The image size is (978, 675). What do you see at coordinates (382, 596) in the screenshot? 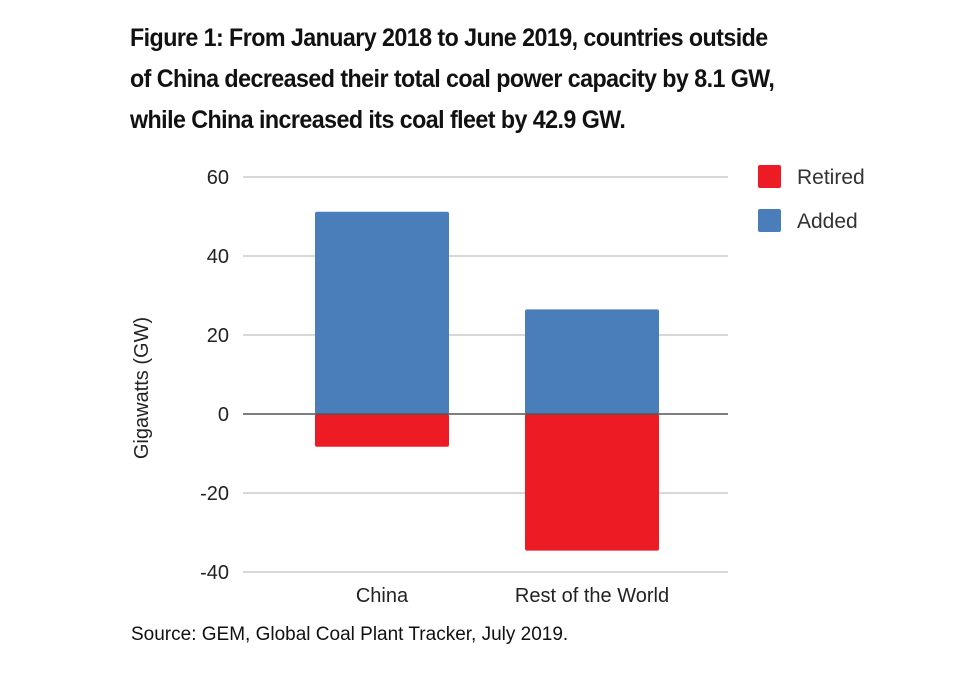
I see `x-tick-label: China` at bounding box center [382, 596].